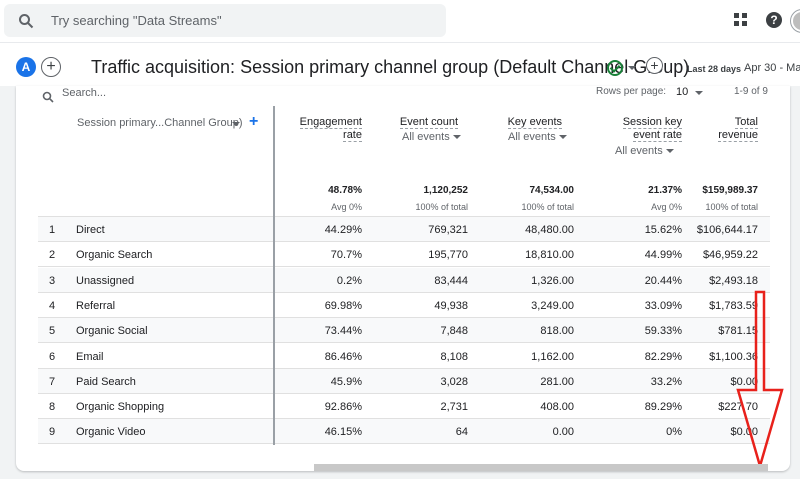  What do you see at coordinates (448, 230) in the screenshot?
I see `metric-cell: 769,321` at bounding box center [448, 230].